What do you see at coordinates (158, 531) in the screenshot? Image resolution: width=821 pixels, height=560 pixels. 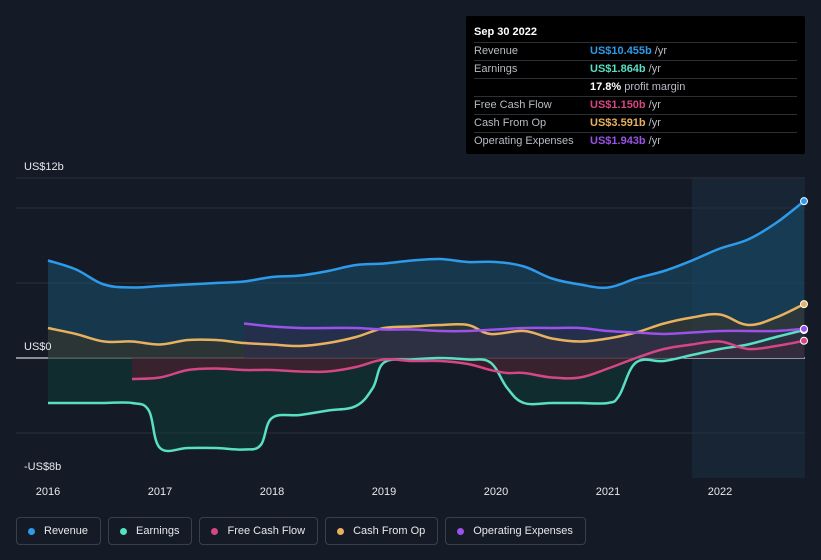 I see `legend-label: Earnings` at bounding box center [158, 531].